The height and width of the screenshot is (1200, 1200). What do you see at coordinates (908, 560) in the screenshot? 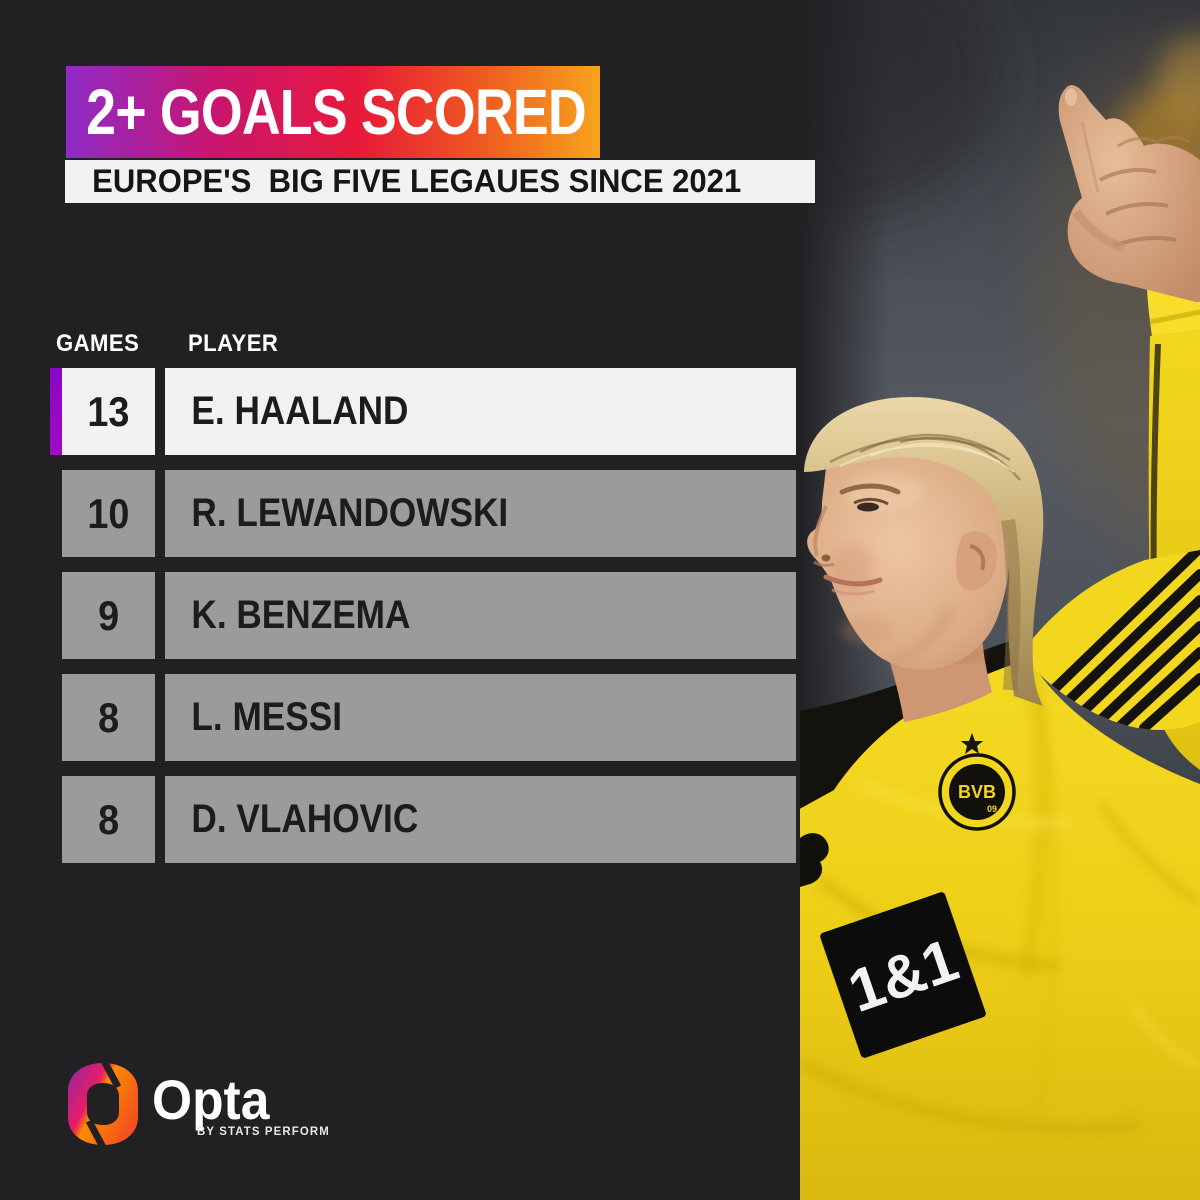
I see `player-face` at bounding box center [908, 560].